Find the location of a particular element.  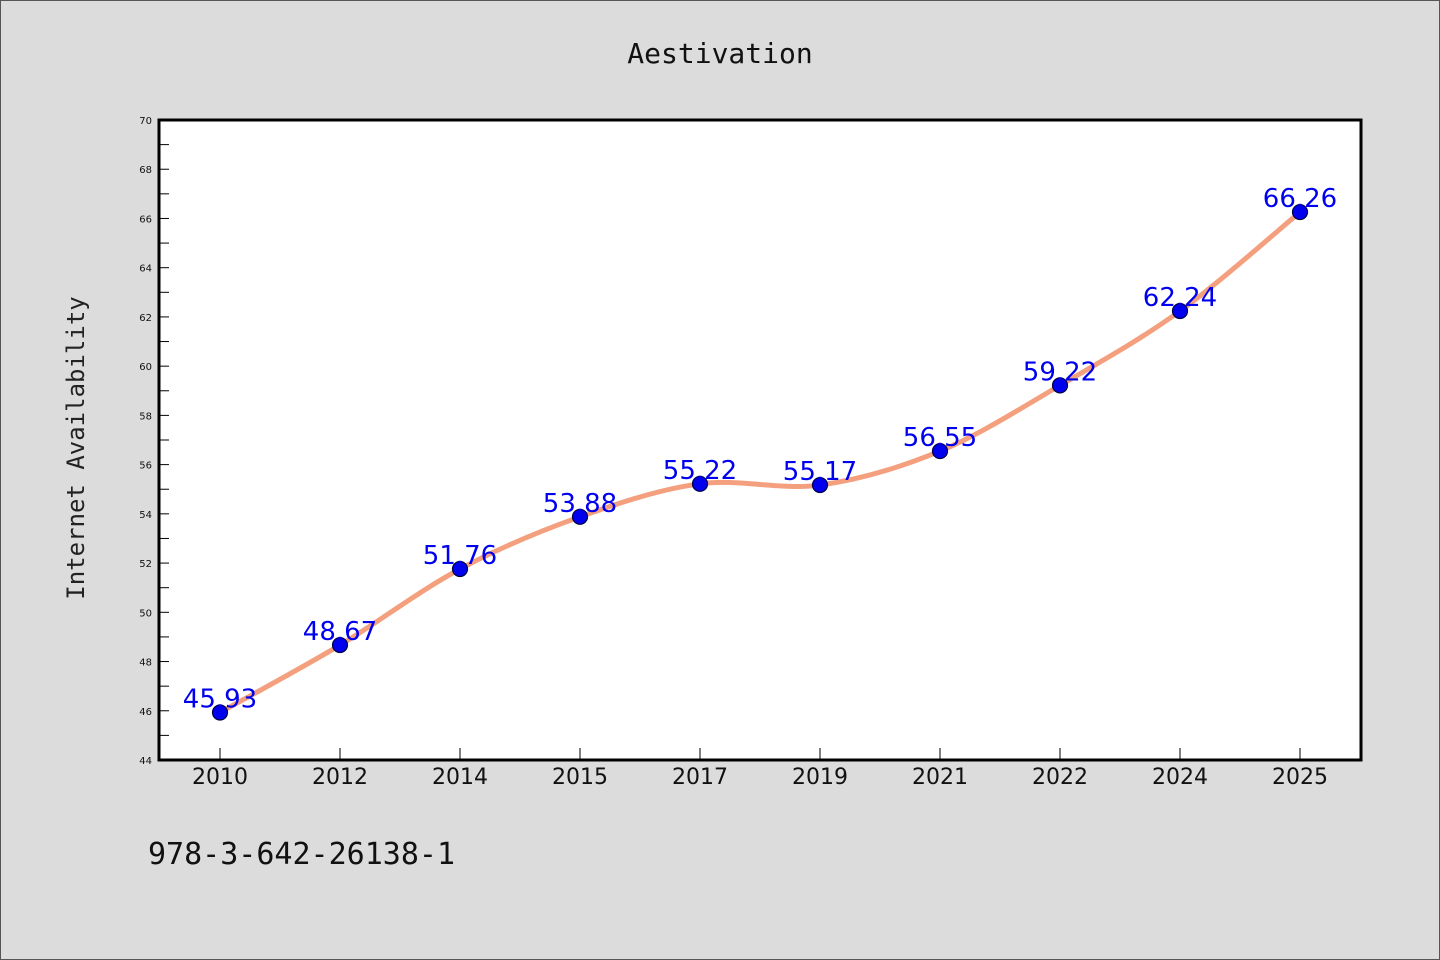

y-tick-label: 44 is located at coordinates (145, 761).